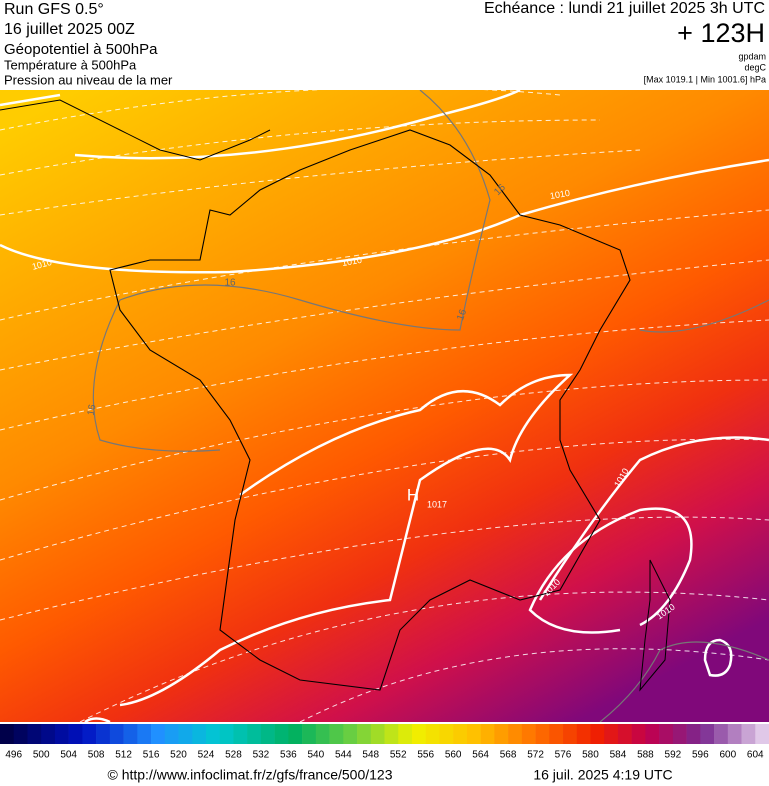 This screenshot has width=769, height=786. Describe the element at coordinates (81, 49) in the screenshot. I see `header-line: Géopotentiel à 500hPa` at that location.